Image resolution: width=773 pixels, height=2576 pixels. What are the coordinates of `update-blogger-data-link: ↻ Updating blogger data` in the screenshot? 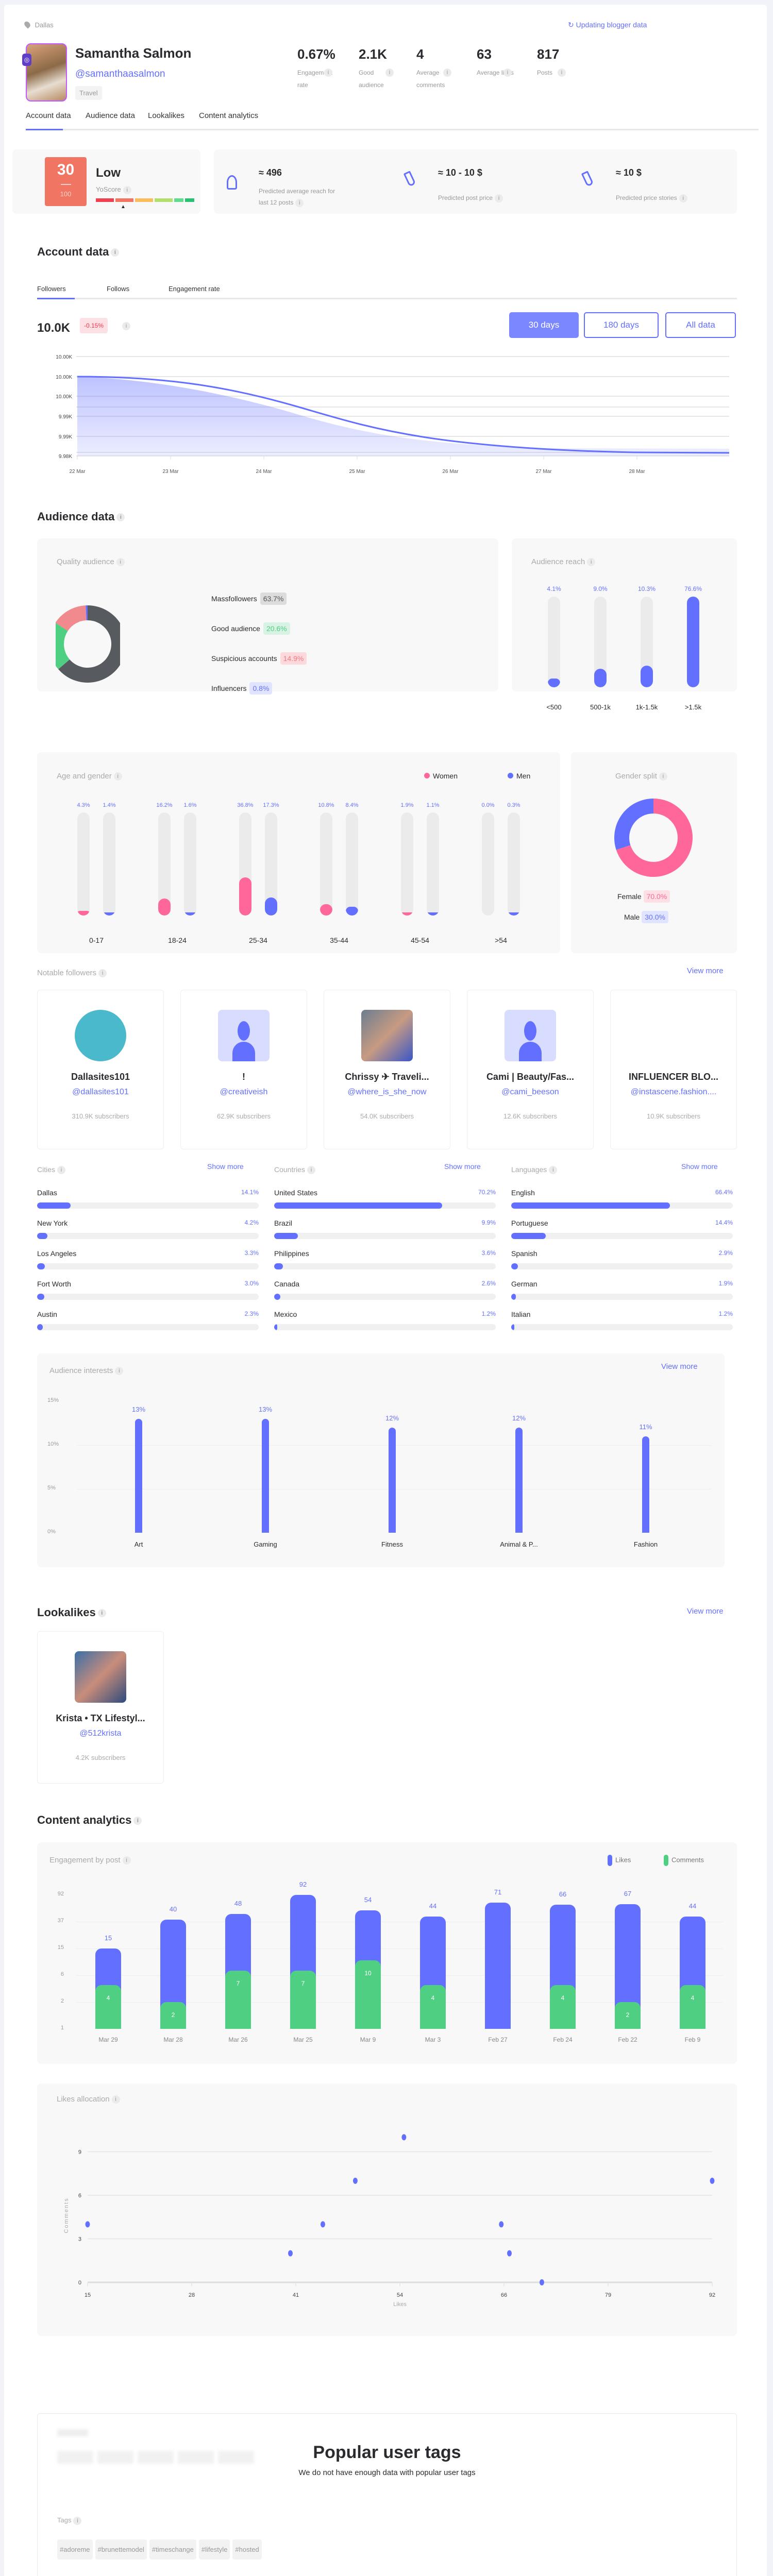 It's located at (607, 25).